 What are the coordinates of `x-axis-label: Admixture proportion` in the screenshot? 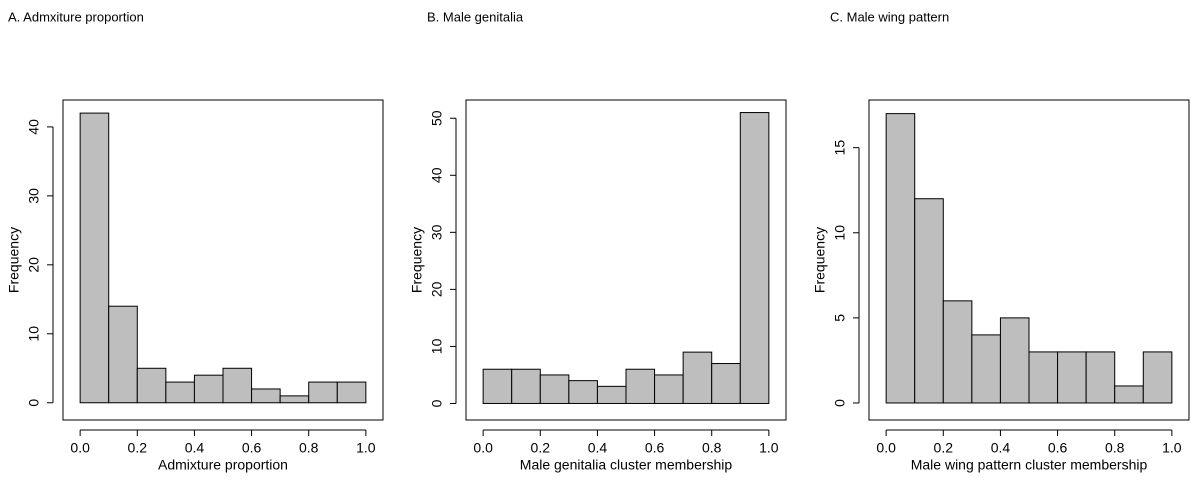 It's located at (223, 465).